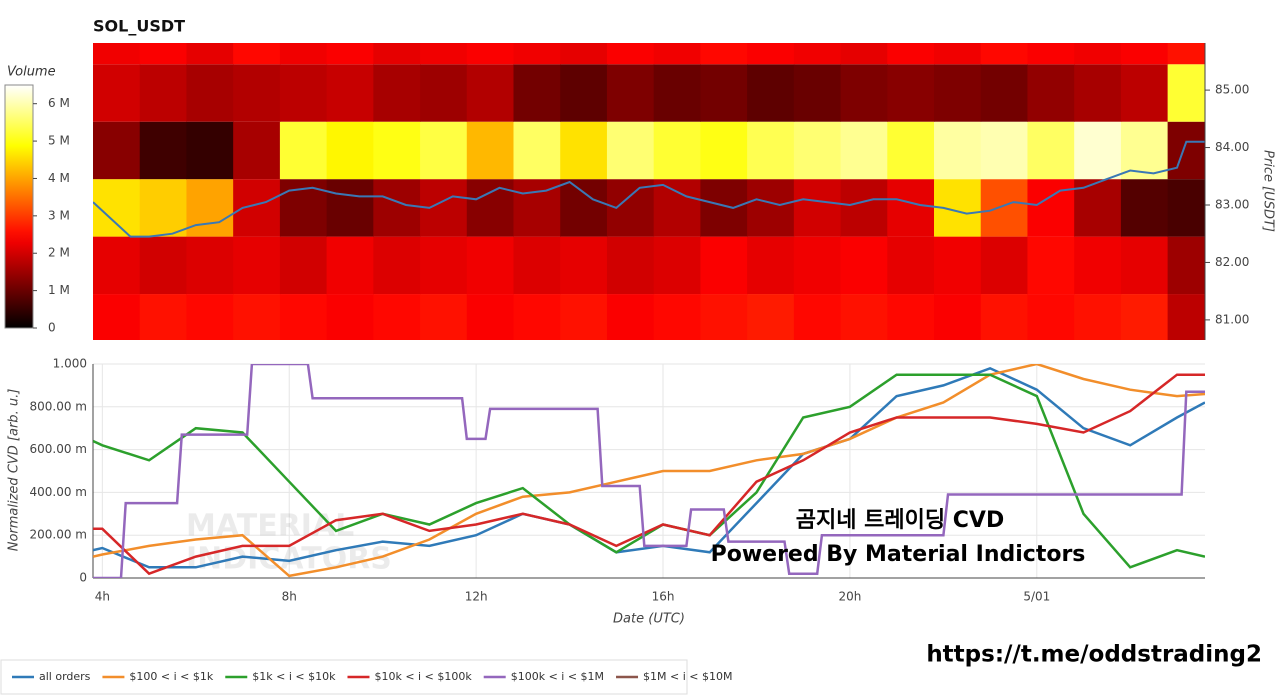 The width and height of the screenshot is (1280, 696). Describe the element at coordinates (1232, 319) in the screenshot. I see `y-tick-label: 81.00` at that location.